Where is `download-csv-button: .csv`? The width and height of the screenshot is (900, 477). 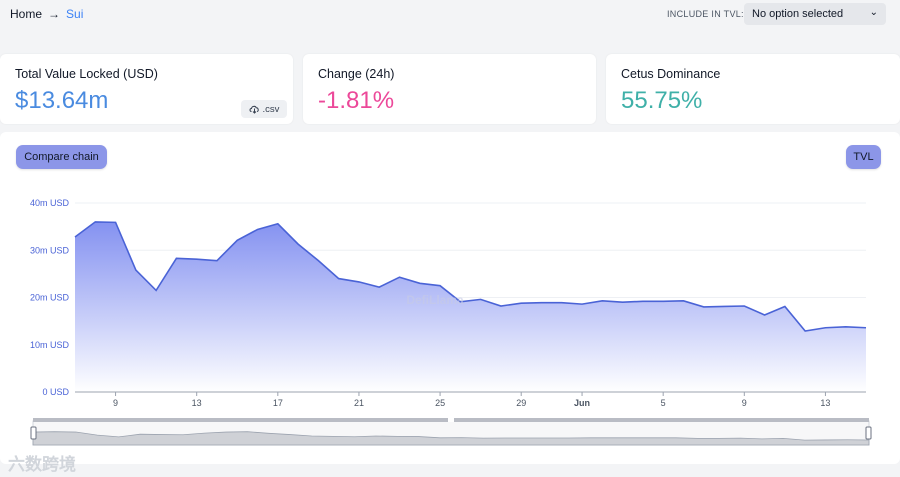 download-csv-button: .csv is located at coordinates (264, 109).